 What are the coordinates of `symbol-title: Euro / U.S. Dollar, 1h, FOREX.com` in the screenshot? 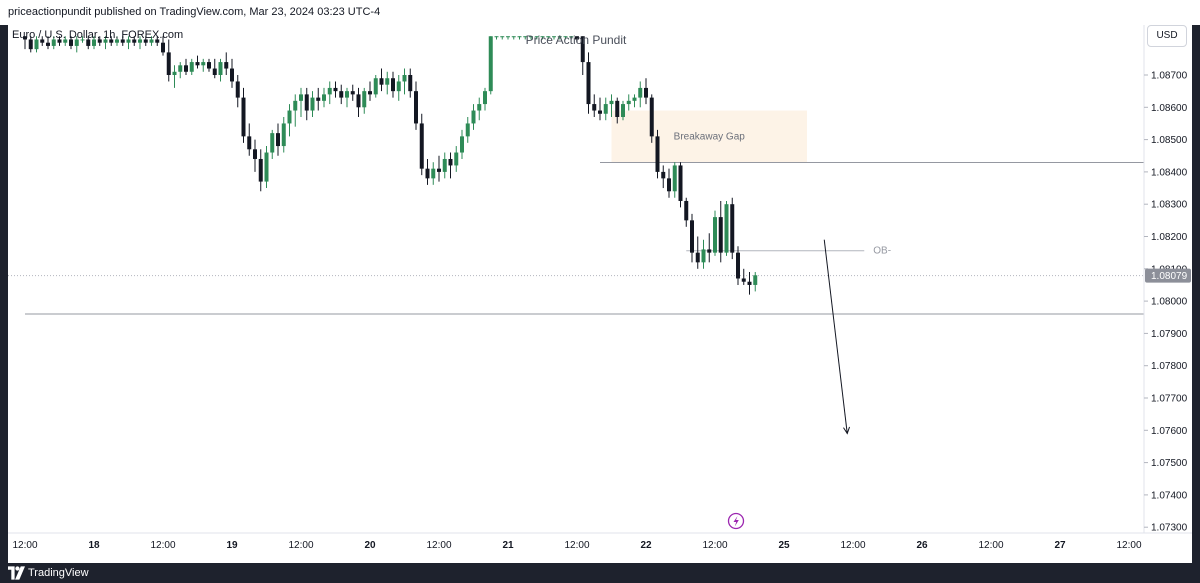 It's located at (98, 35).